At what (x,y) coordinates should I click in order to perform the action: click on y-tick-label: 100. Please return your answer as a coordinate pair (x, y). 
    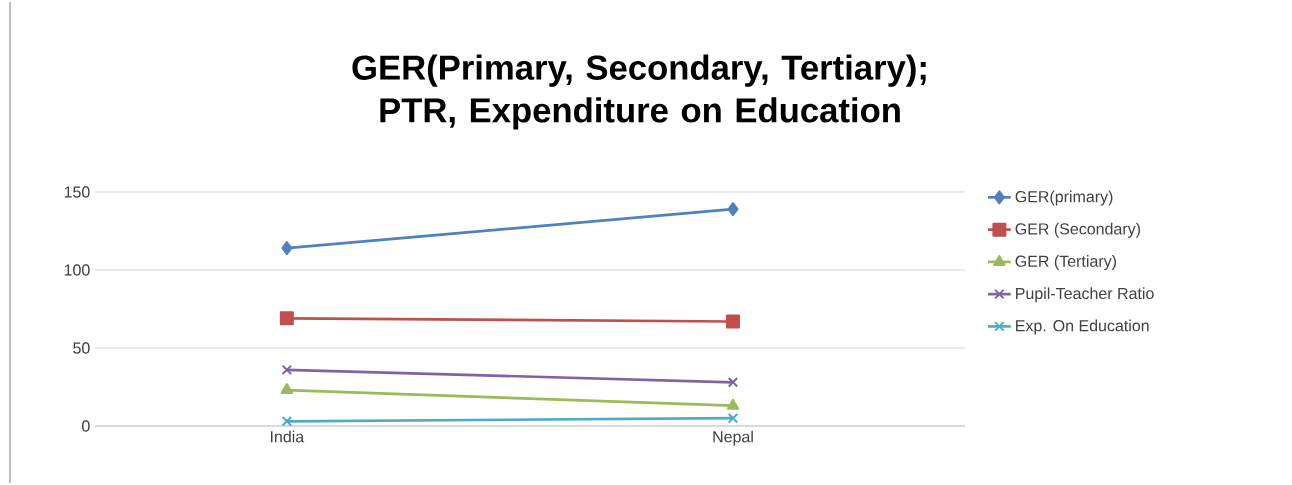
    Looking at the image, I should click on (77, 270).